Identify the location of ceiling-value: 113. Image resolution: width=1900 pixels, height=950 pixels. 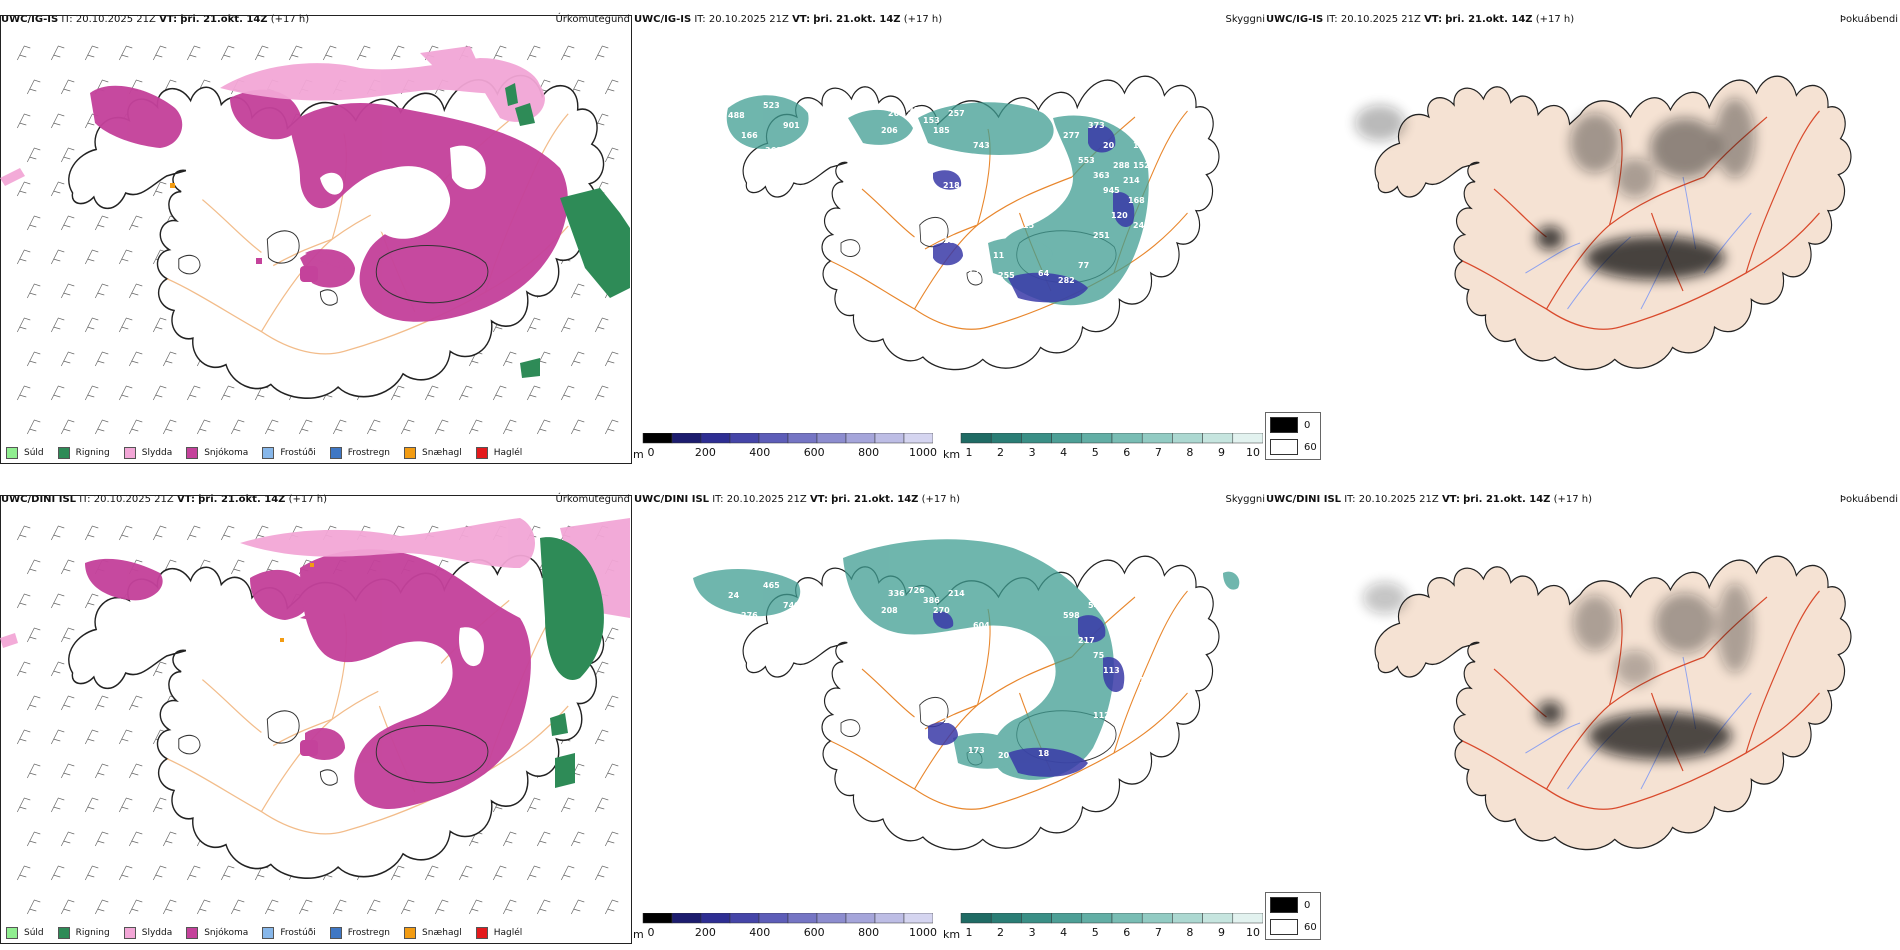
(1111, 670).